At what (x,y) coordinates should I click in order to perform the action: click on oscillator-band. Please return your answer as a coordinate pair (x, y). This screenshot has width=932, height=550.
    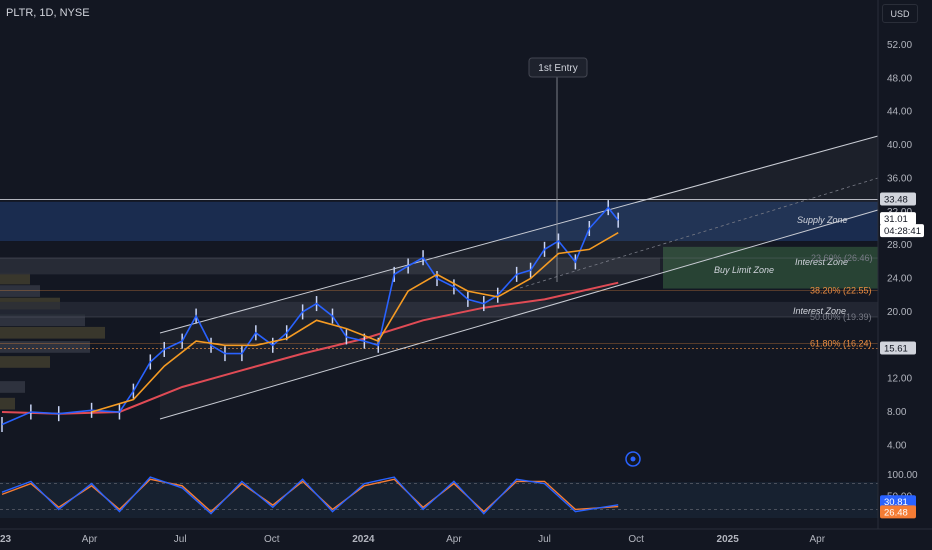
    Looking at the image, I should click on (439, 500).